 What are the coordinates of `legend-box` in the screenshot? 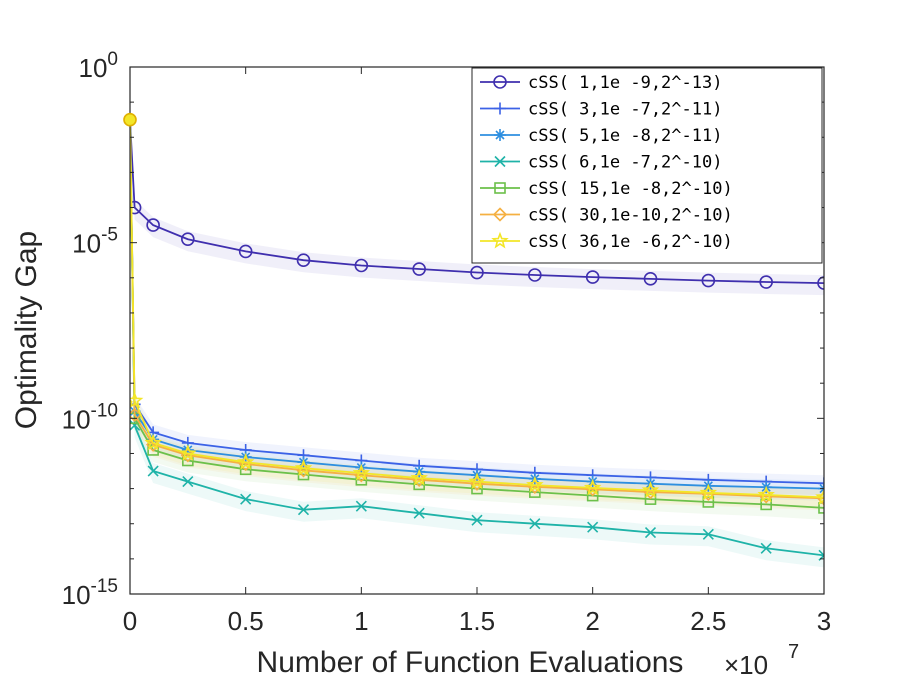 It's located at (647, 165).